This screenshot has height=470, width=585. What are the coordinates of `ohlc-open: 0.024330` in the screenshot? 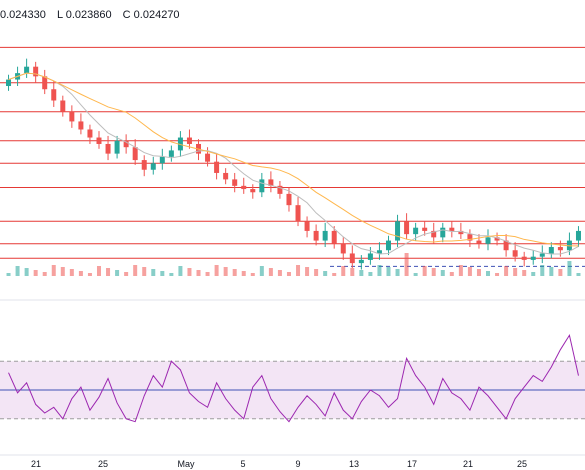 It's located at (23, 15).